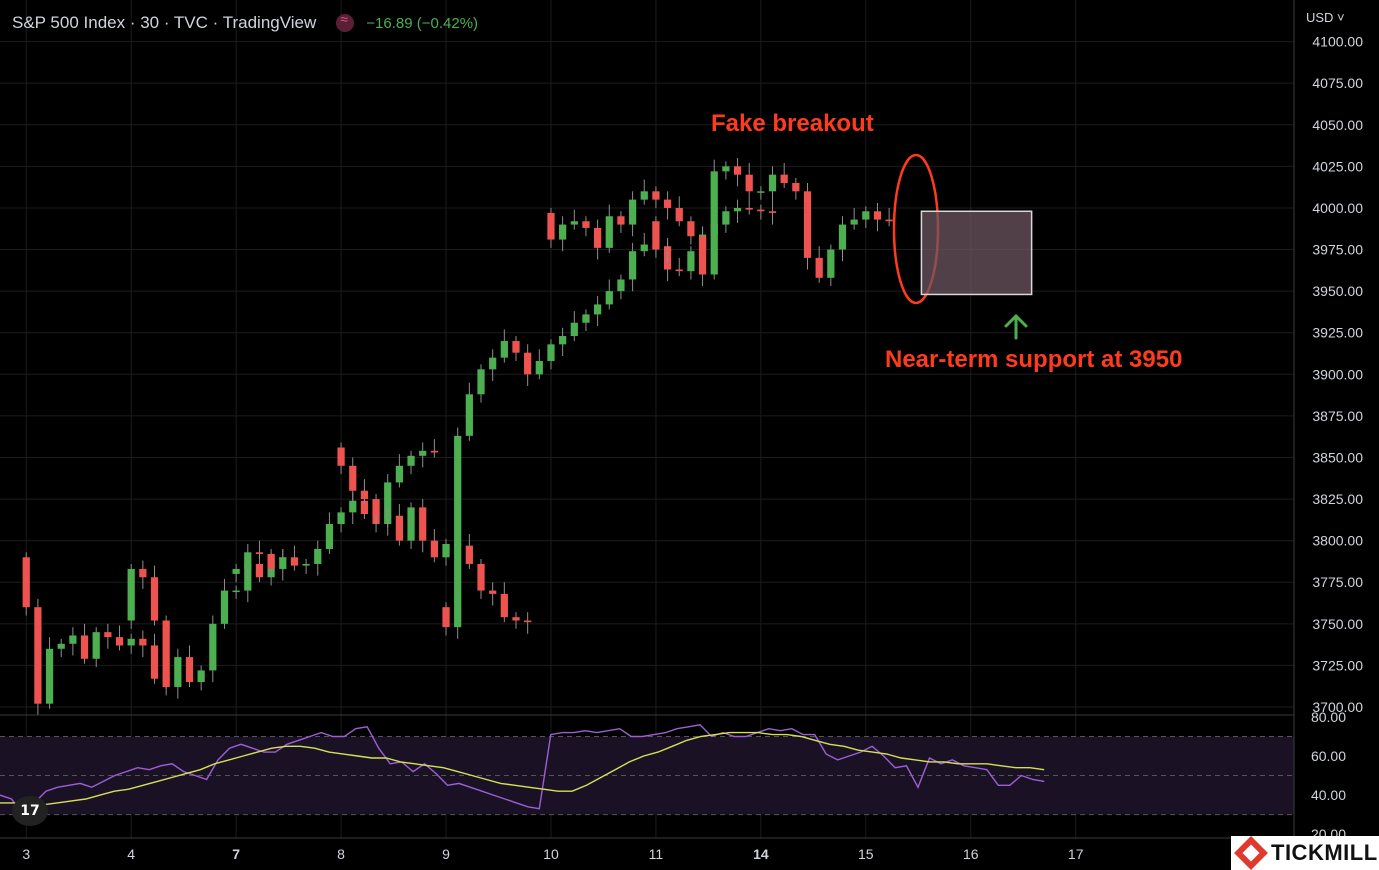 The height and width of the screenshot is (870, 1379). Describe the element at coordinates (26, 854) in the screenshot. I see `time-tick-label: 3` at that location.